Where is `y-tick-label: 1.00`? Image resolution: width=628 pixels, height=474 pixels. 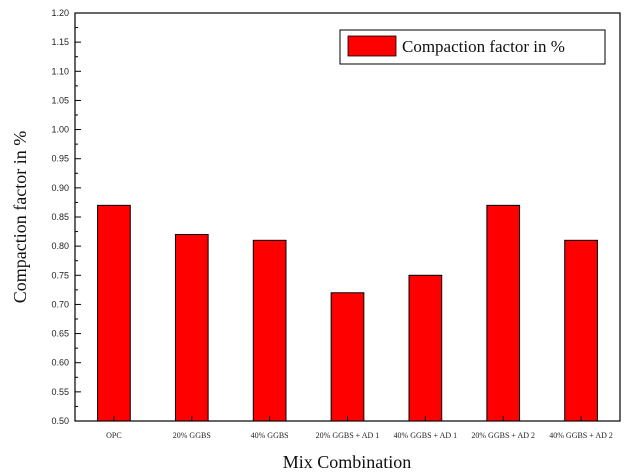
y-tick-label: 1.00 is located at coordinates (60, 130).